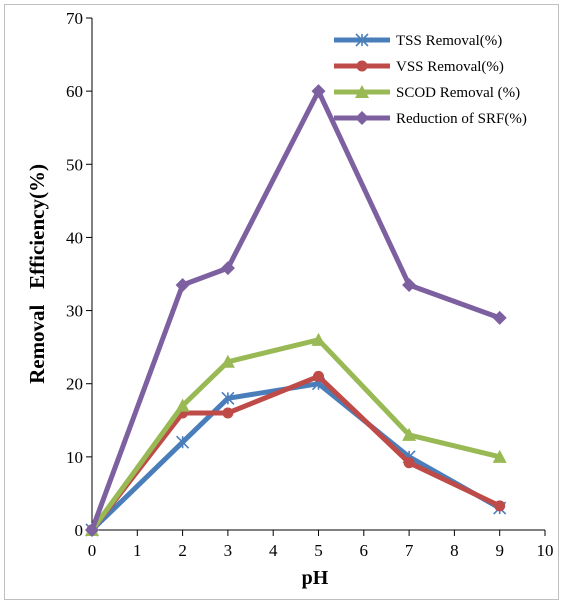 The height and width of the screenshot is (605, 565). I want to click on legend-item: Reduction of SRF(%), so click(430, 119).